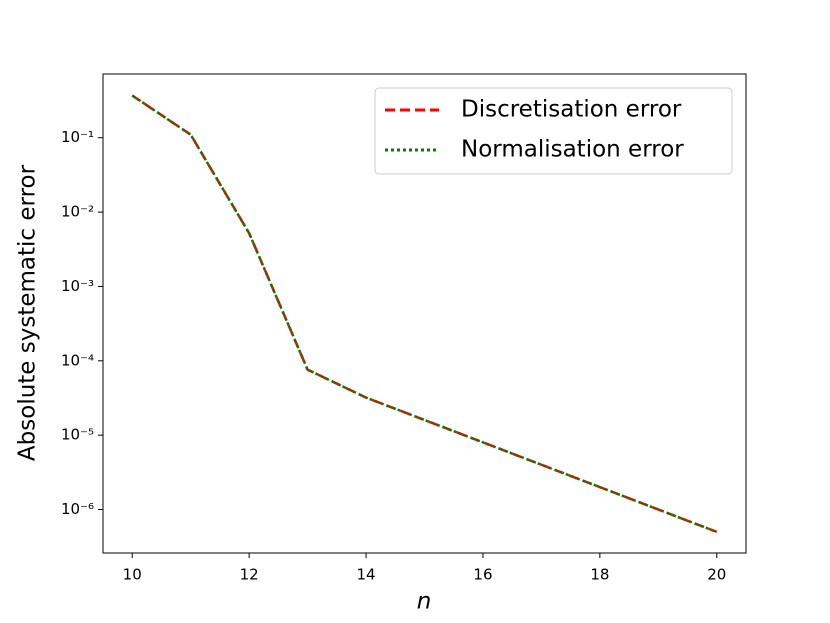  I want to click on x-tick-label: 16, so click(482, 575).